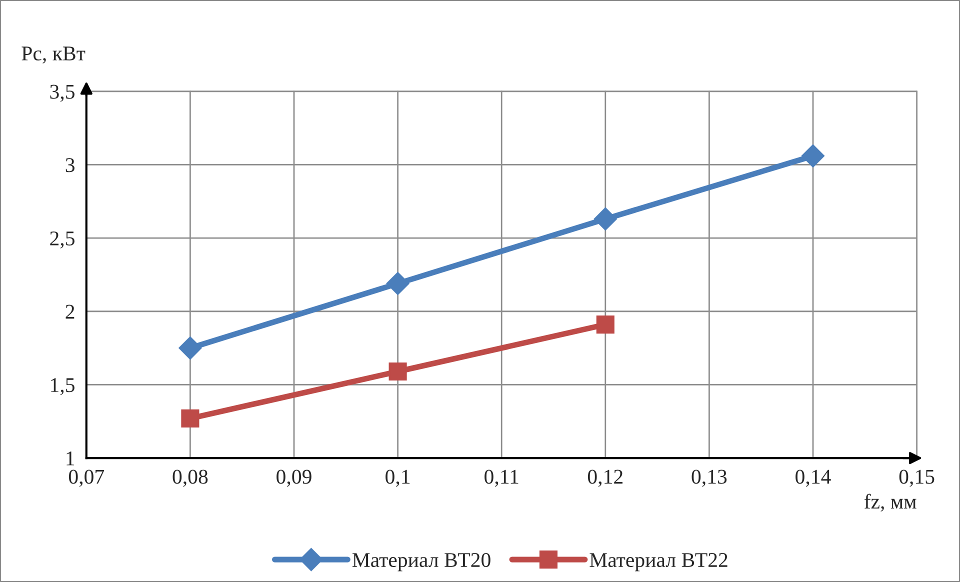 The height and width of the screenshot is (582, 960). Describe the element at coordinates (709, 478) in the screenshot. I see `x-tick-label: 0,13` at that location.